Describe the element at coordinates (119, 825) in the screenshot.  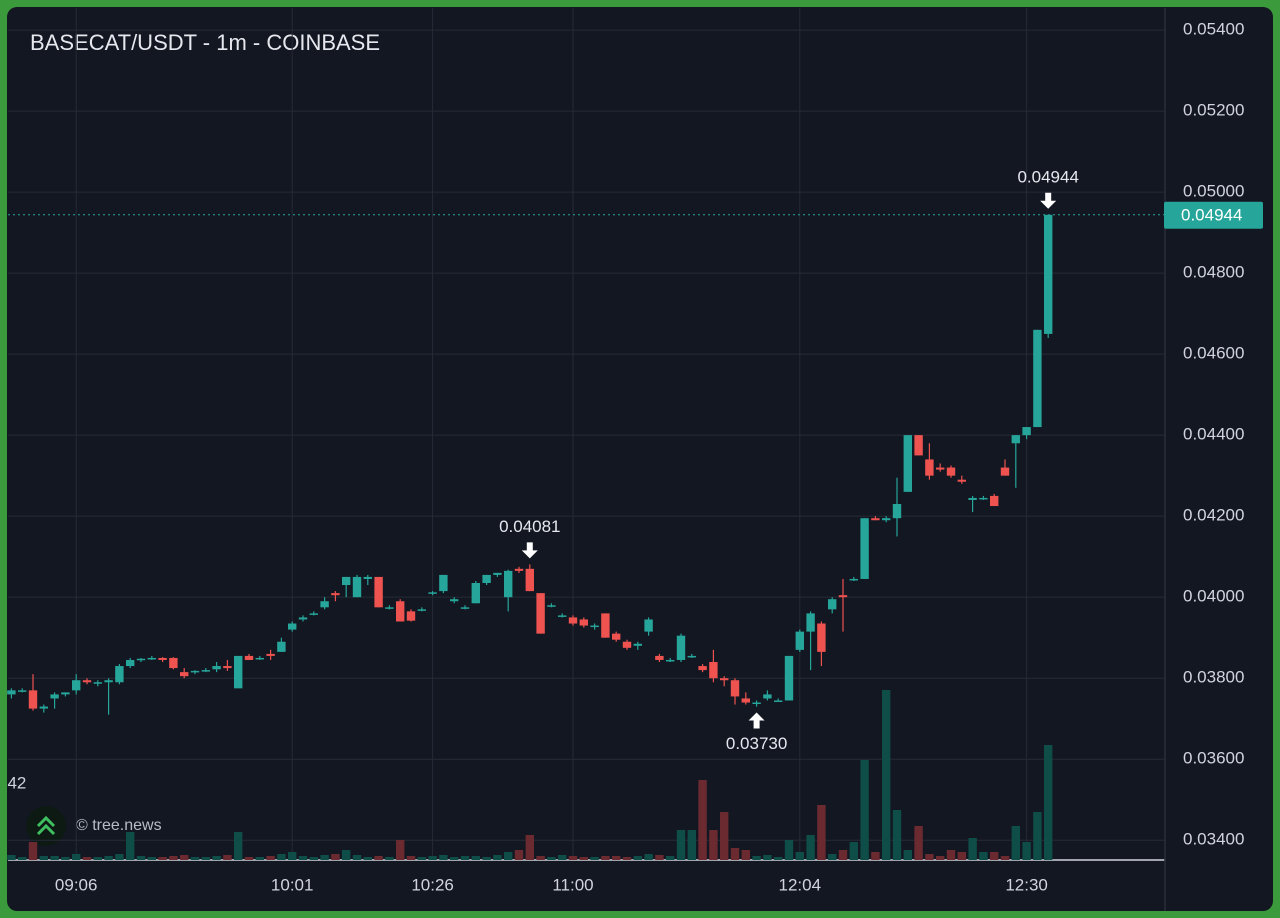
I see `watermark: © tree.news` at that location.